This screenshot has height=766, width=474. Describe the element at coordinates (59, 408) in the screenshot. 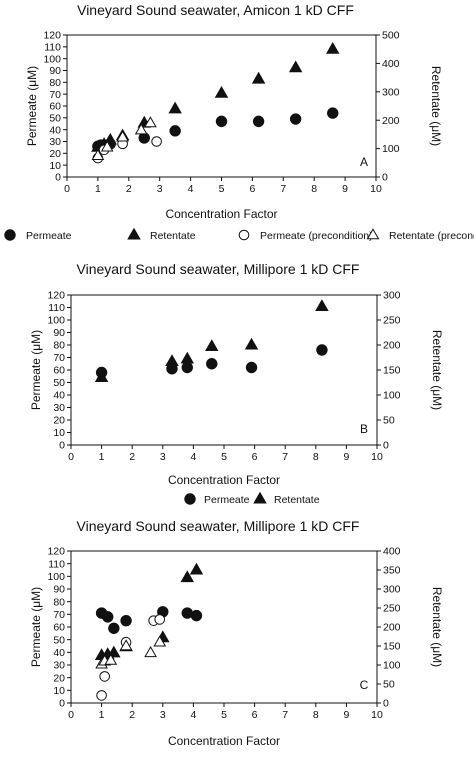

I see `y-tick-label: 30` at that location.